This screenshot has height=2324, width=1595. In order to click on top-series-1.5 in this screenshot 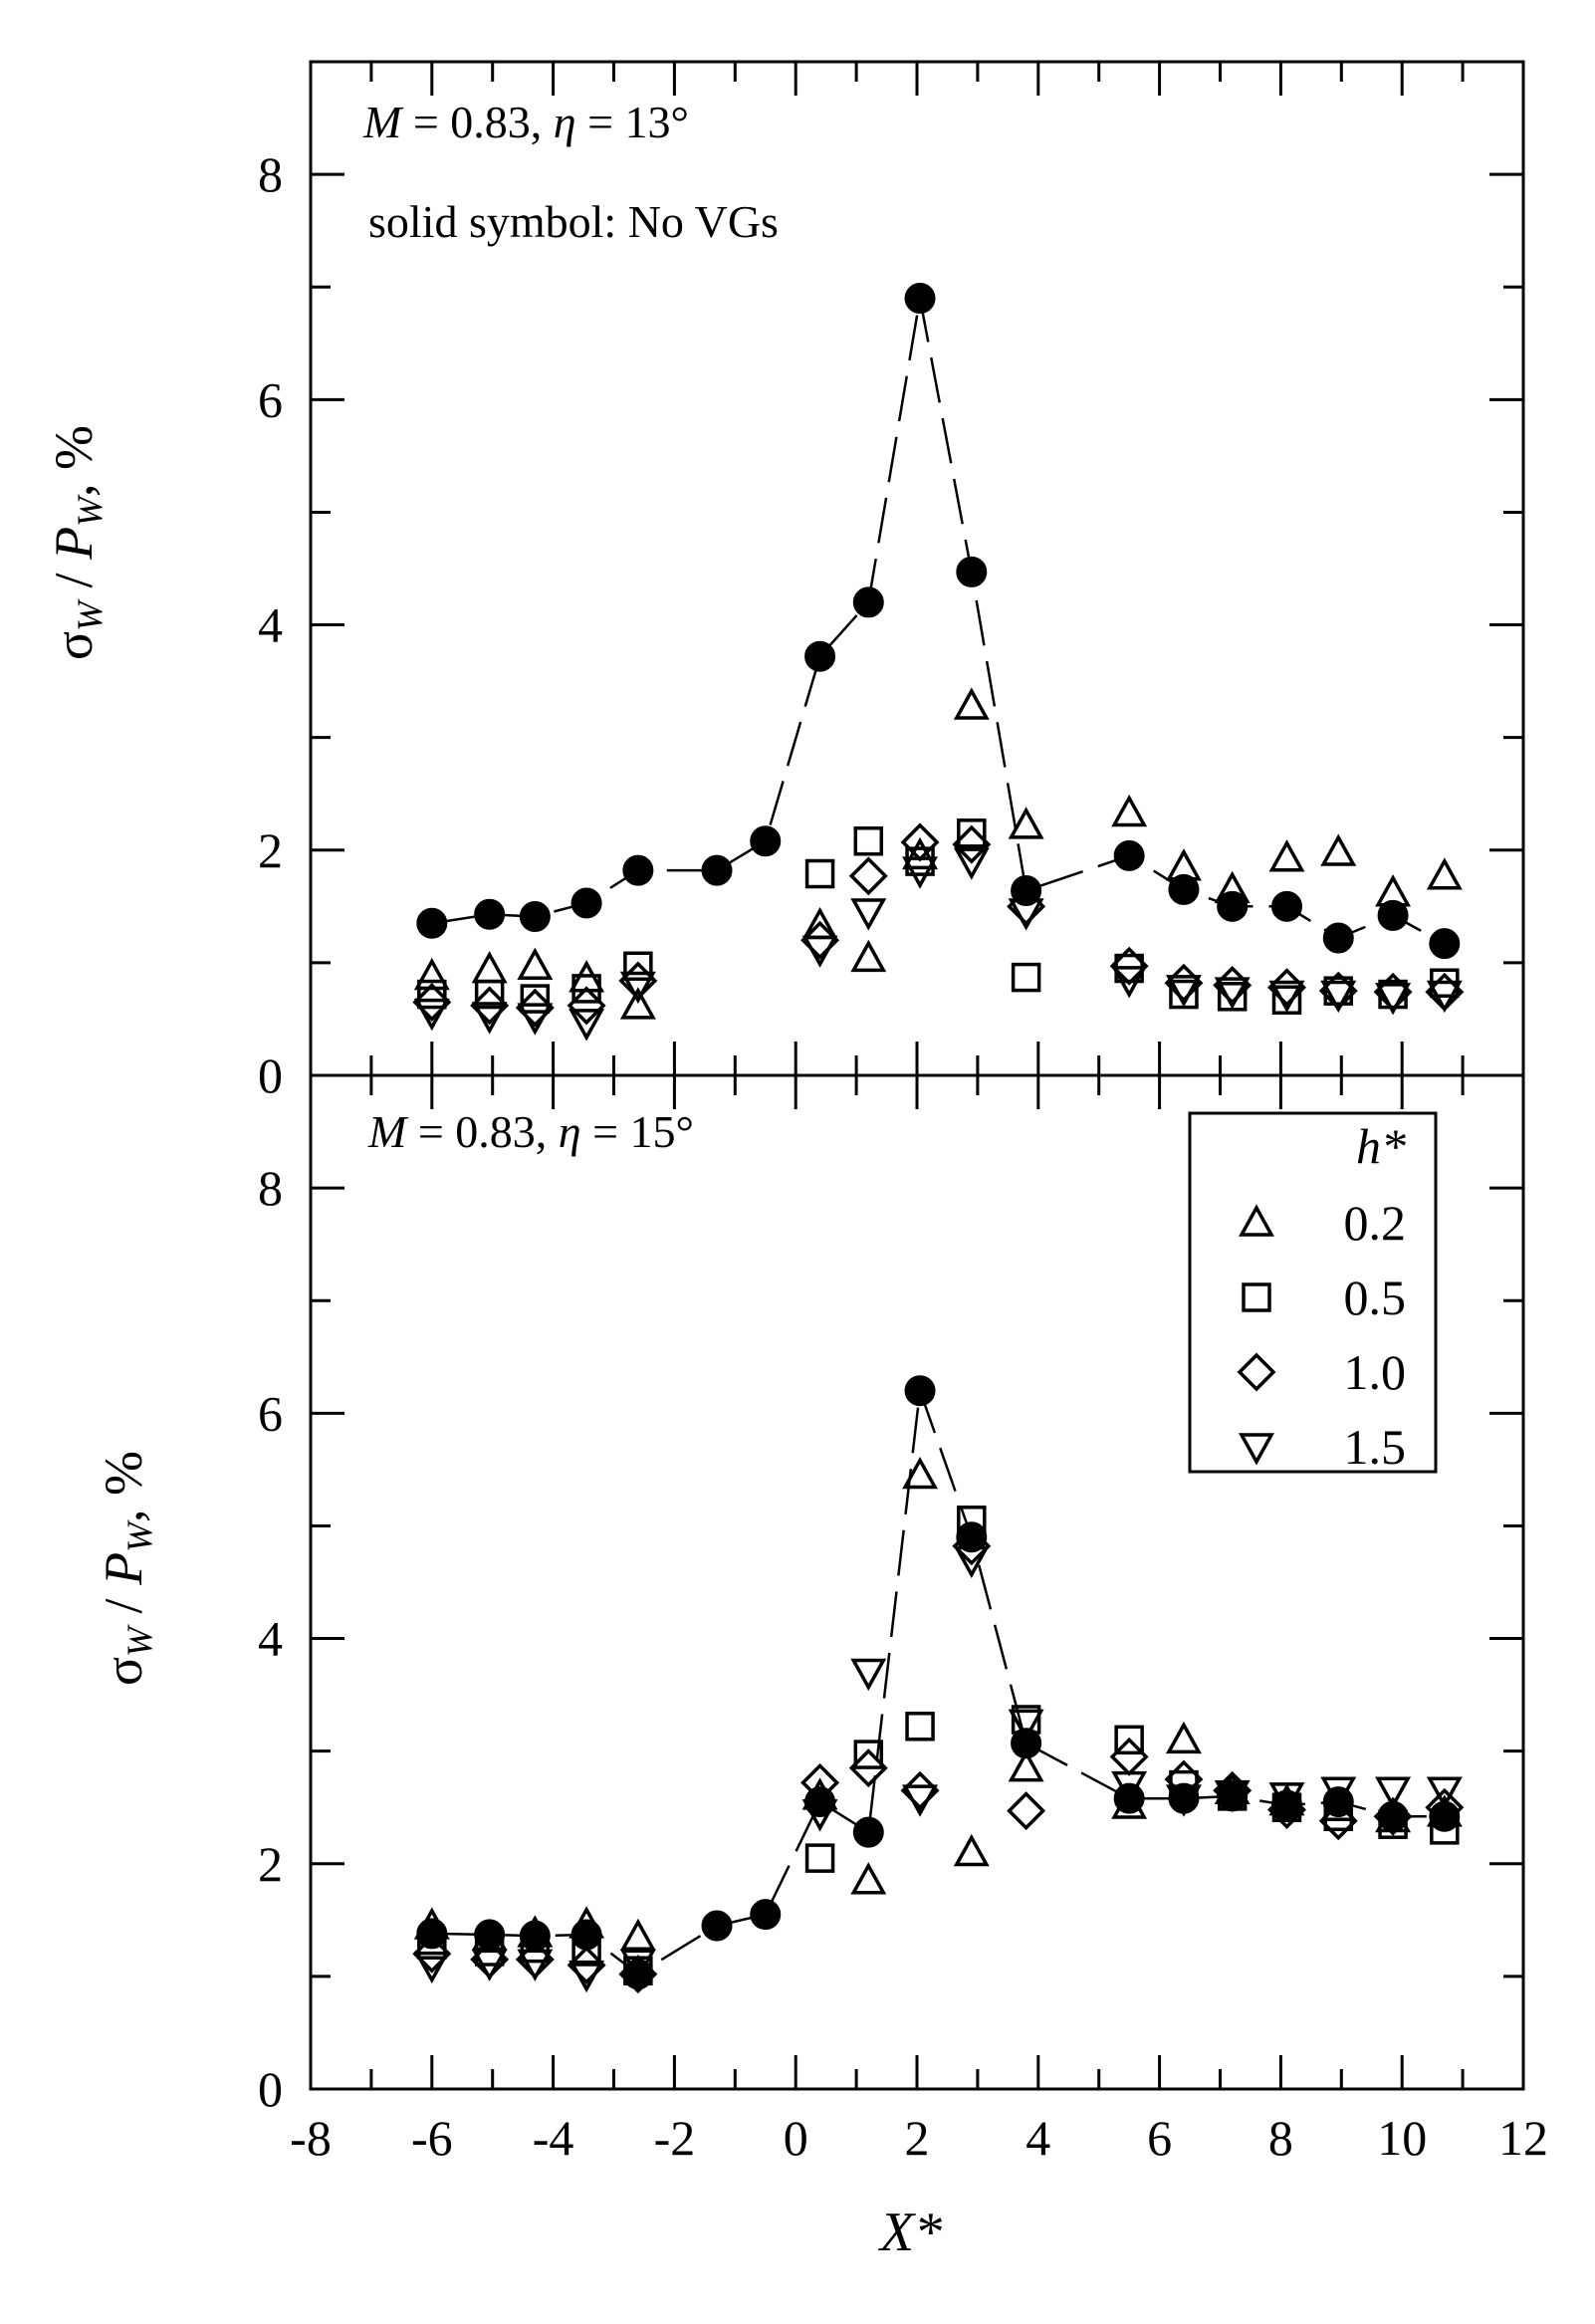, I will do `click(938, 944)`.